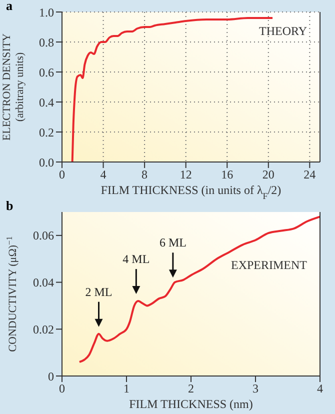  I want to click on y-tick-label: 0.06, so click(43, 235).